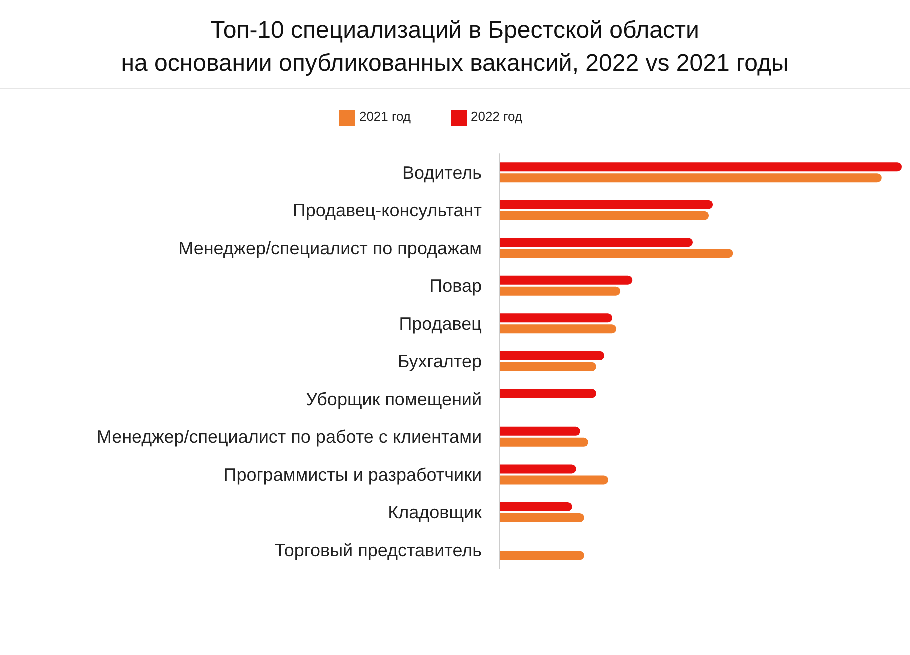 This screenshot has height=655, width=910. I want to click on y-tick-label: Продавец-консультант, so click(387, 210).